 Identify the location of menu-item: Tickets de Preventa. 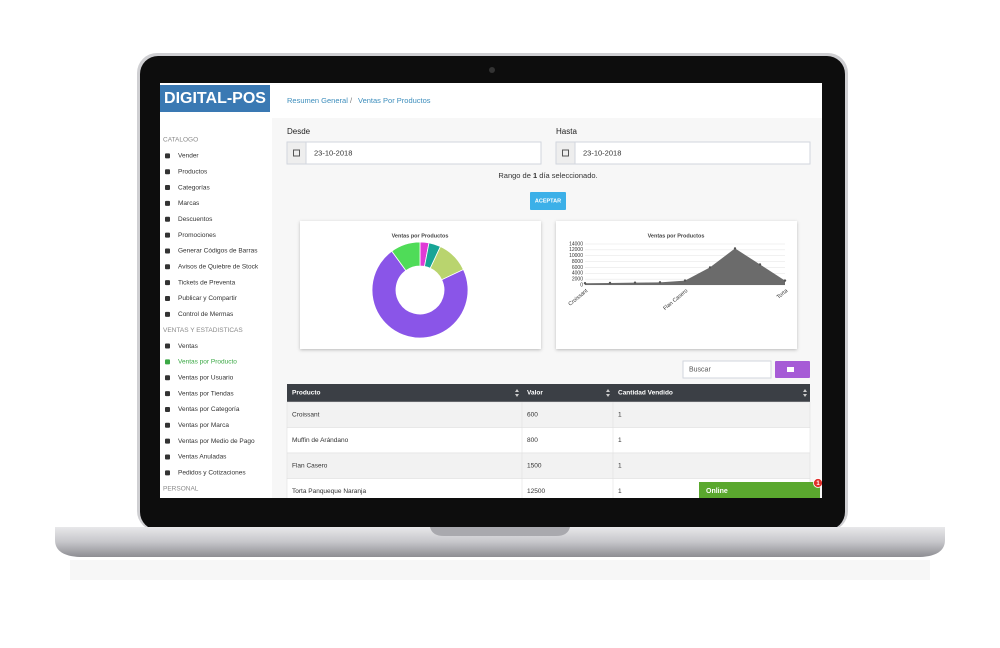
(207, 282).